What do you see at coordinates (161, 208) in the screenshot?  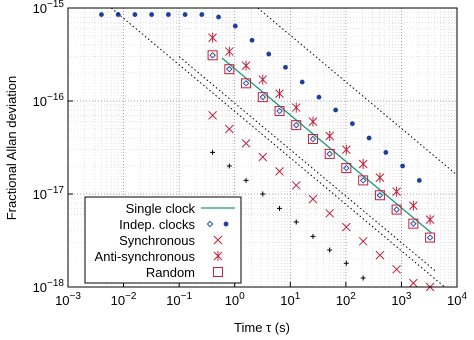 I see `legend-label: Single clock` at bounding box center [161, 208].